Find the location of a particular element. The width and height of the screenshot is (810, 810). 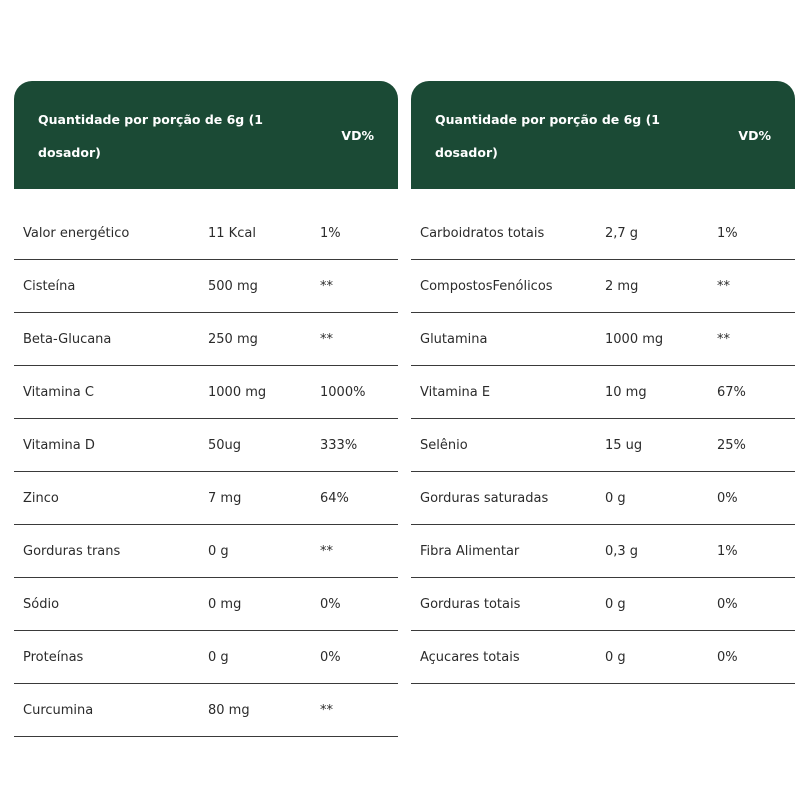

nutrient-name: Açucares totais is located at coordinates (470, 657).